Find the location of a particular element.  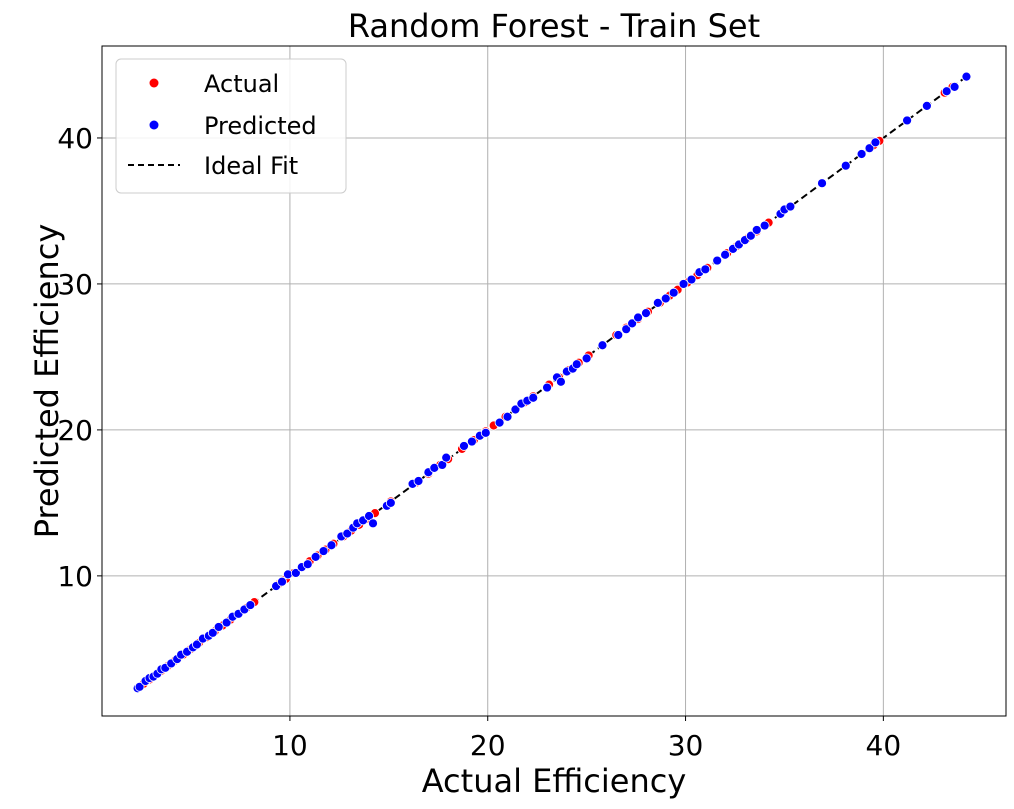

x-axis-label: Actual Efficiency is located at coordinates (554, 781).